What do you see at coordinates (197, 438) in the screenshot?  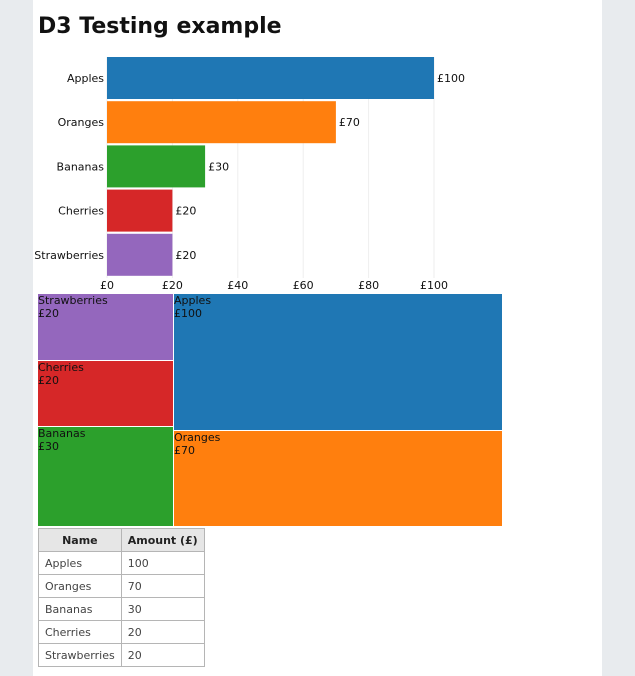 I see `treemap-cell-name: Oranges` at bounding box center [197, 438].